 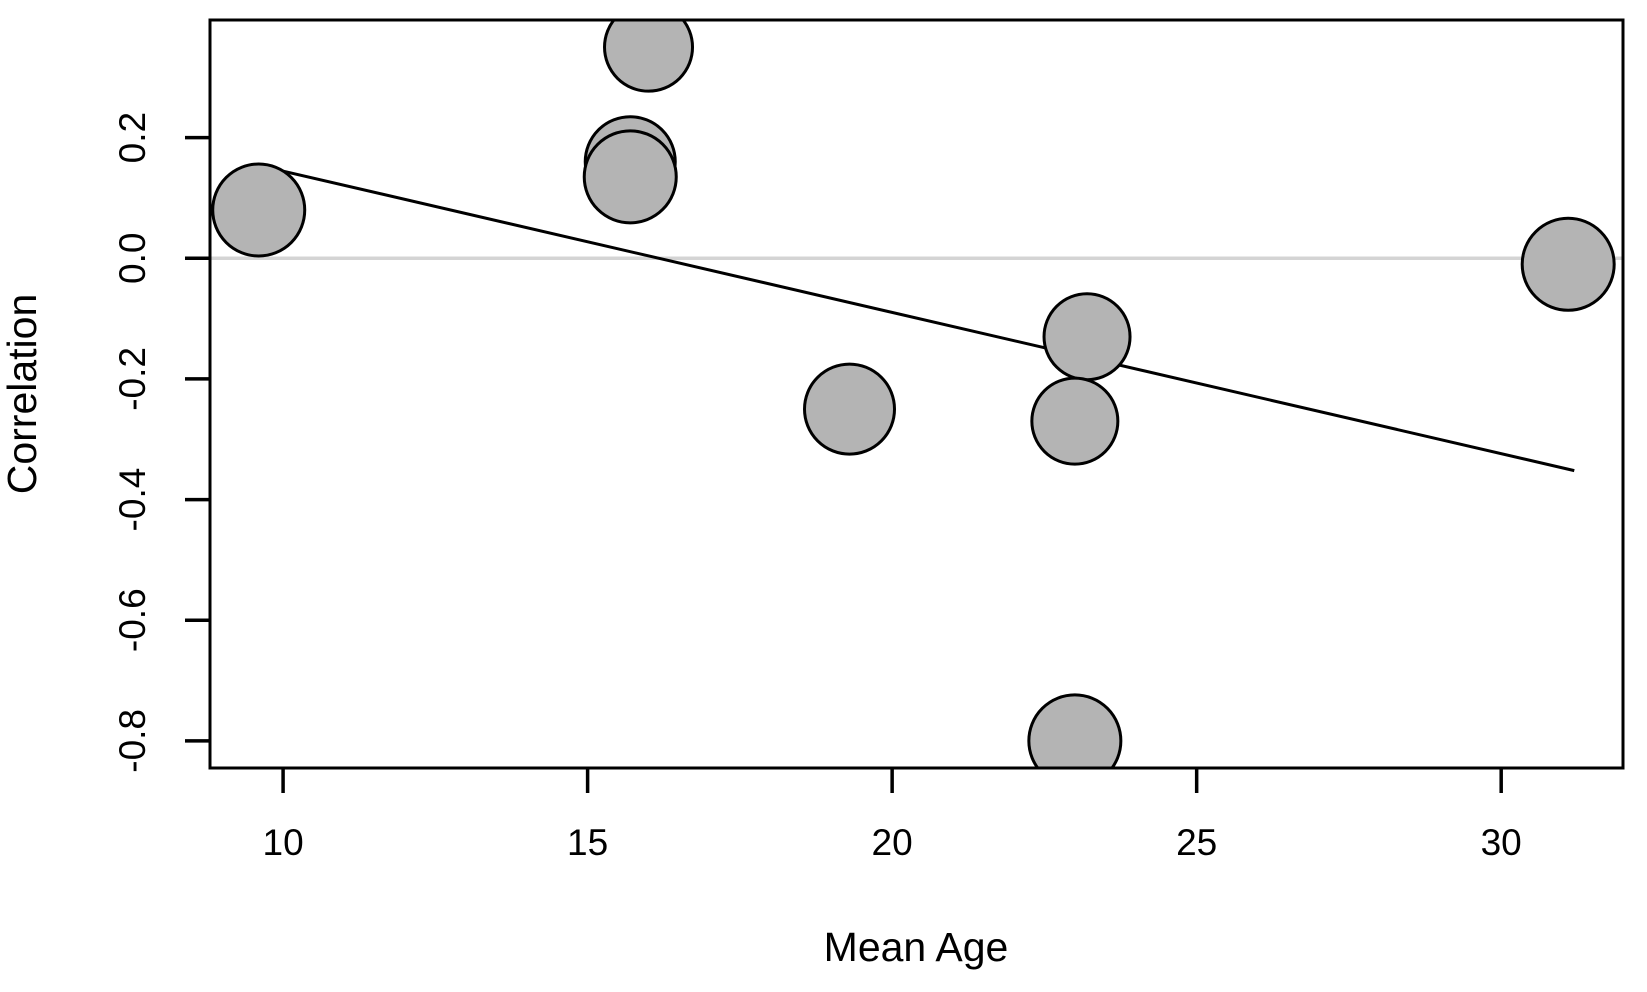 I want to click on y-tick-label: -0.4, so click(x=132, y=500).